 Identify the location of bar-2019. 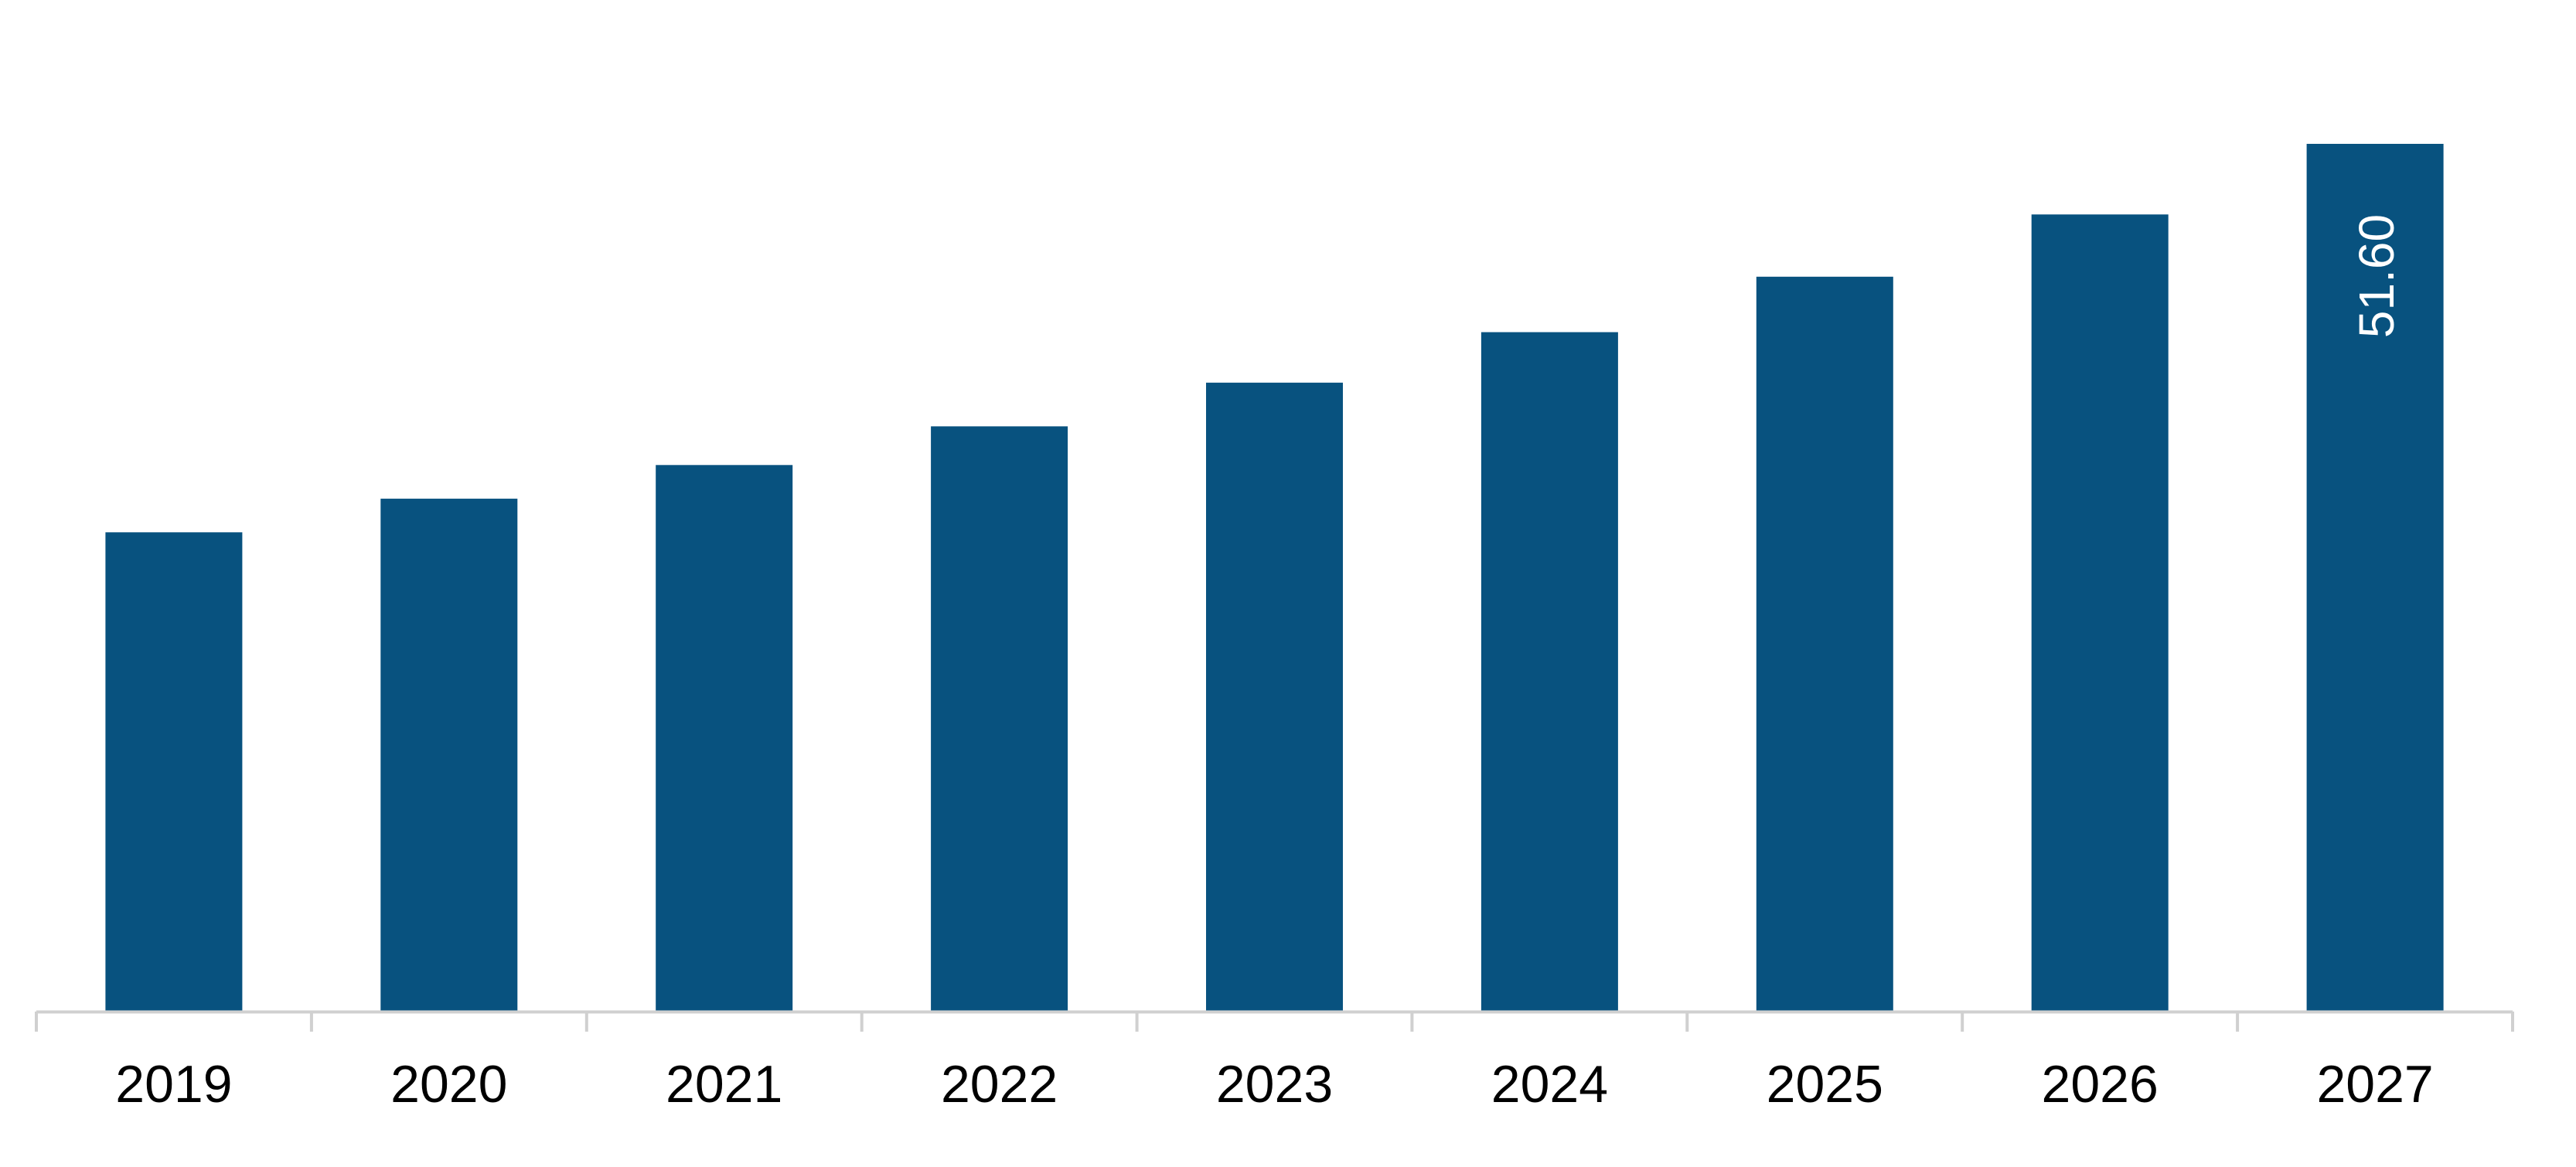
(174, 772).